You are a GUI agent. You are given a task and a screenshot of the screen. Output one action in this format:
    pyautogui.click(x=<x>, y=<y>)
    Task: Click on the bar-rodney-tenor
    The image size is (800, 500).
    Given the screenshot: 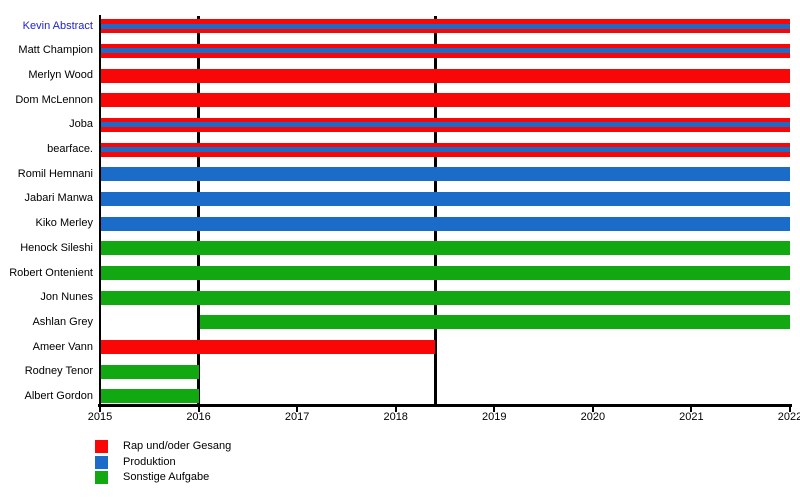 What is the action you would take?
    pyautogui.click(x=150, y=371)
    